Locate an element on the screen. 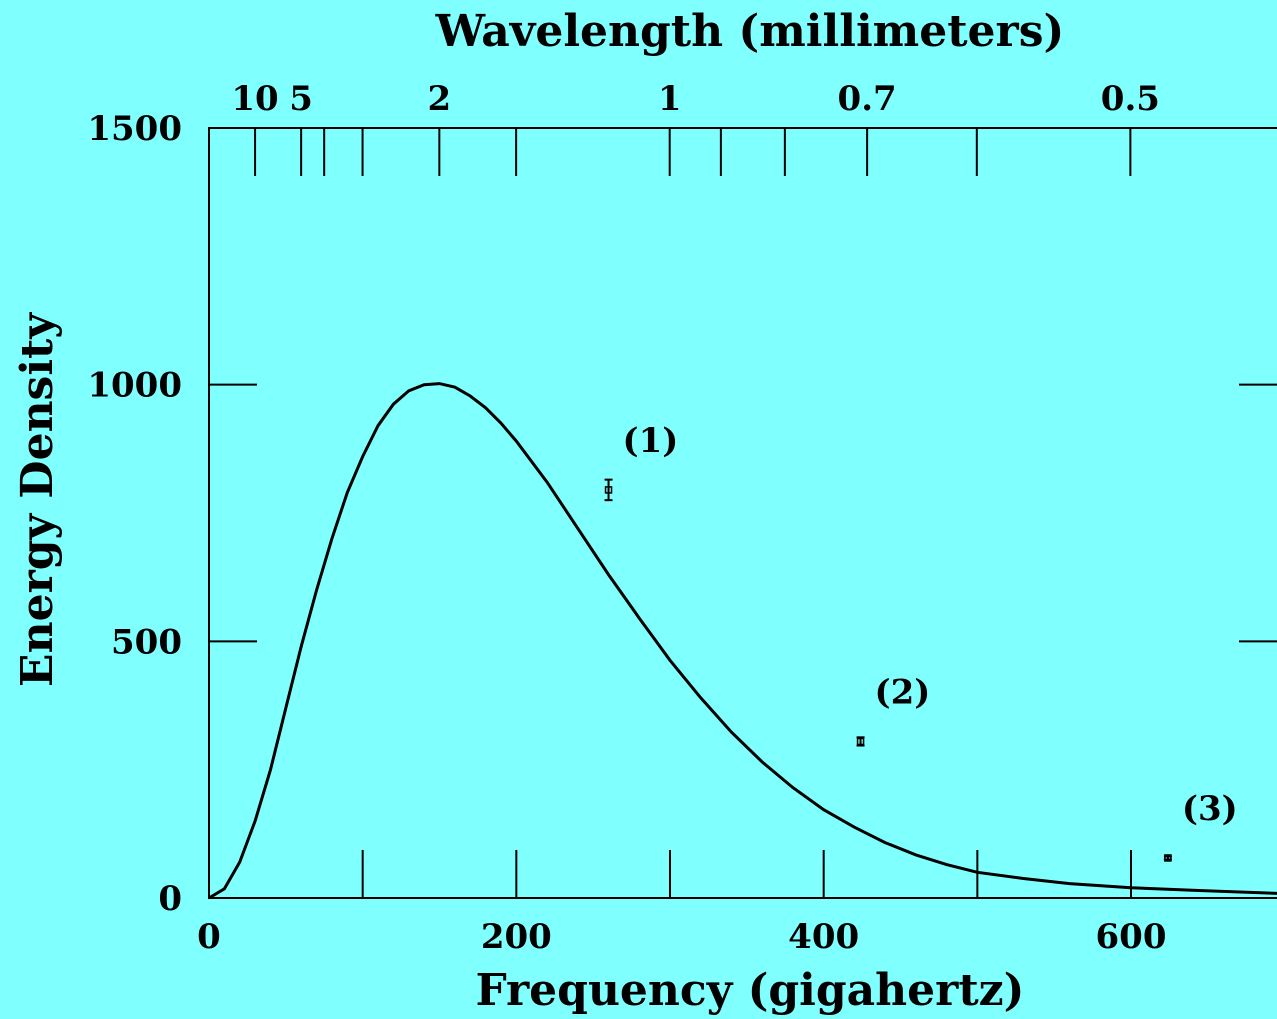  point-label: (2) is located at coordinates (903, 692).